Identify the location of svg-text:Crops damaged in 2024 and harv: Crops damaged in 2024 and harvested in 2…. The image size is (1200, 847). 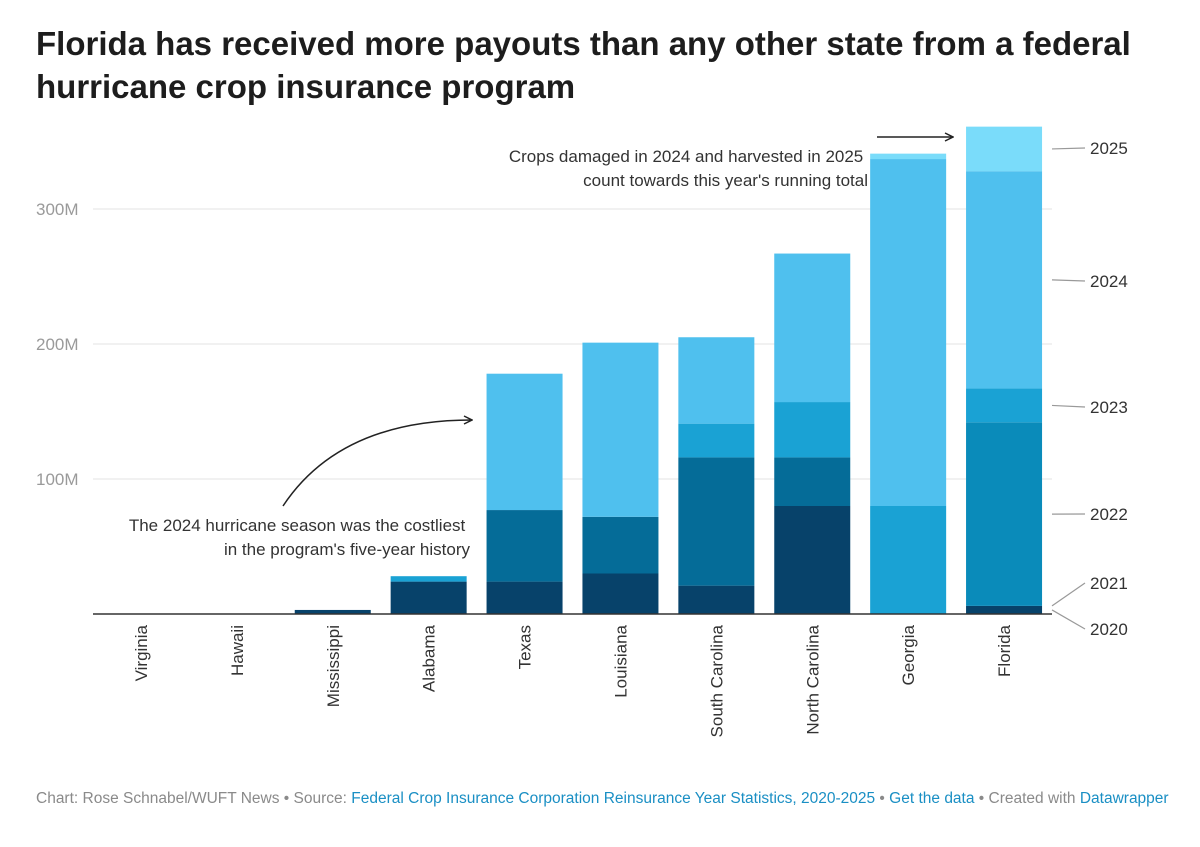
(688, 168).